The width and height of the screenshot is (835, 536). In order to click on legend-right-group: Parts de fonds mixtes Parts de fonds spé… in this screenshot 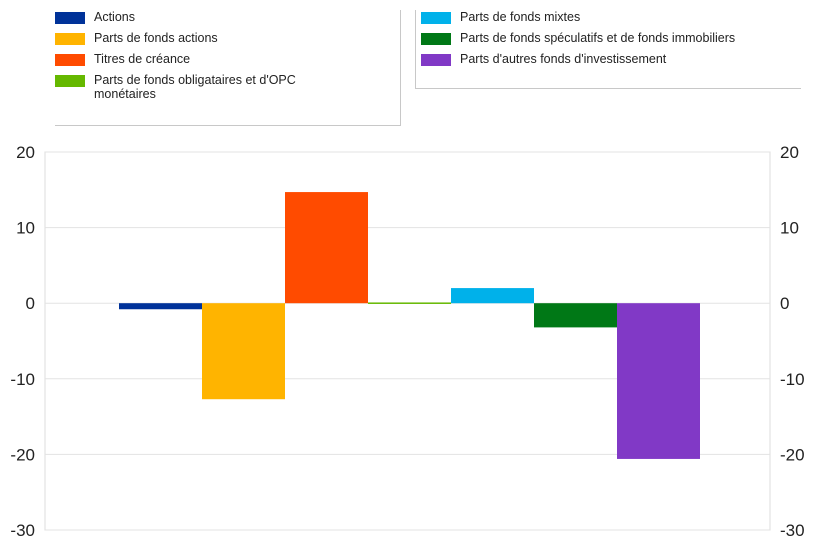, I will do `click(608, 49)`.